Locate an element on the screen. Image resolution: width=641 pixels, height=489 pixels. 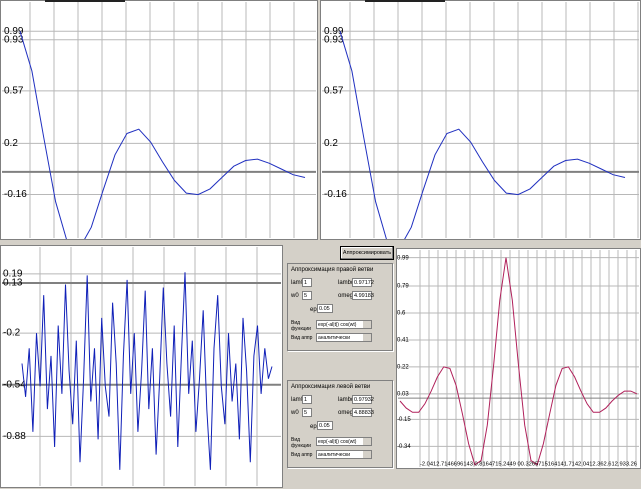
y-tick-label: 0.19 is located at coordinates (13, 274).